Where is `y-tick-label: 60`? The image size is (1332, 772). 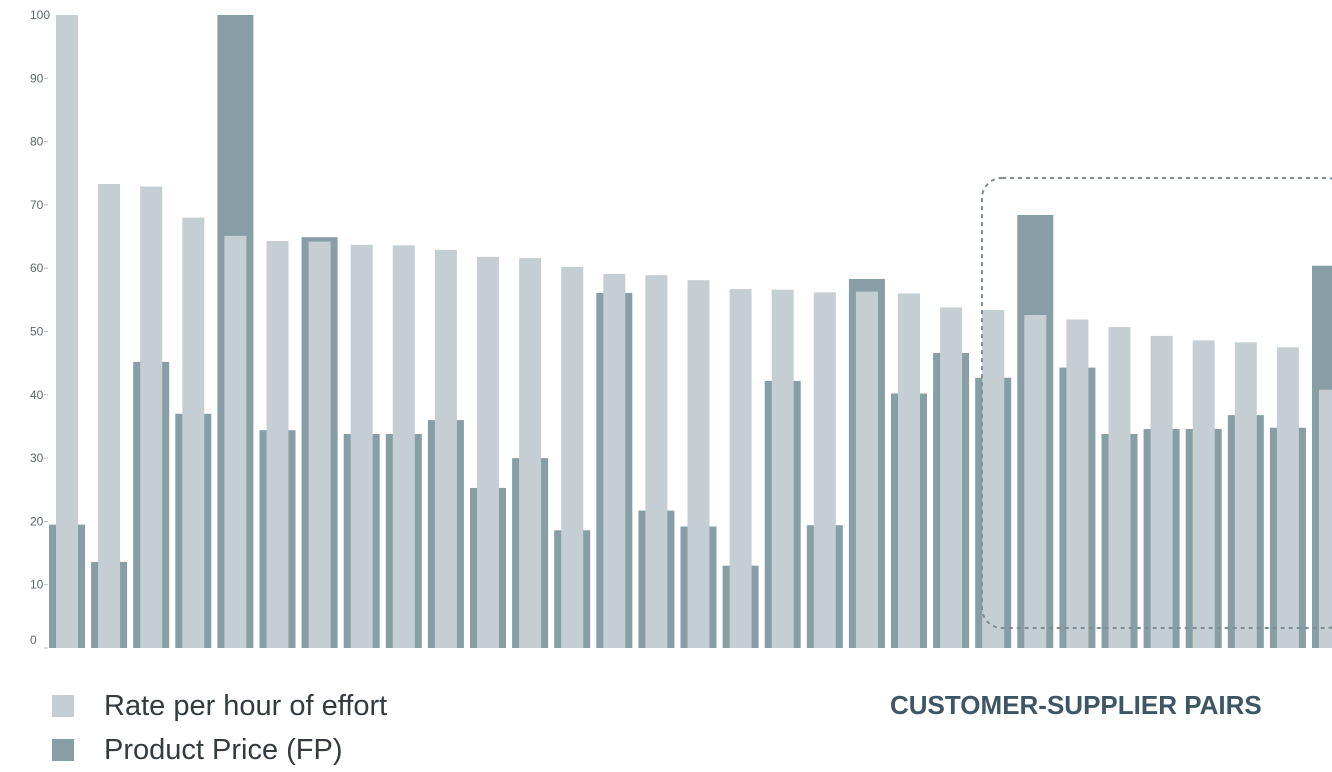
y-tick-label: 60 is located at coordinates (37, 268).